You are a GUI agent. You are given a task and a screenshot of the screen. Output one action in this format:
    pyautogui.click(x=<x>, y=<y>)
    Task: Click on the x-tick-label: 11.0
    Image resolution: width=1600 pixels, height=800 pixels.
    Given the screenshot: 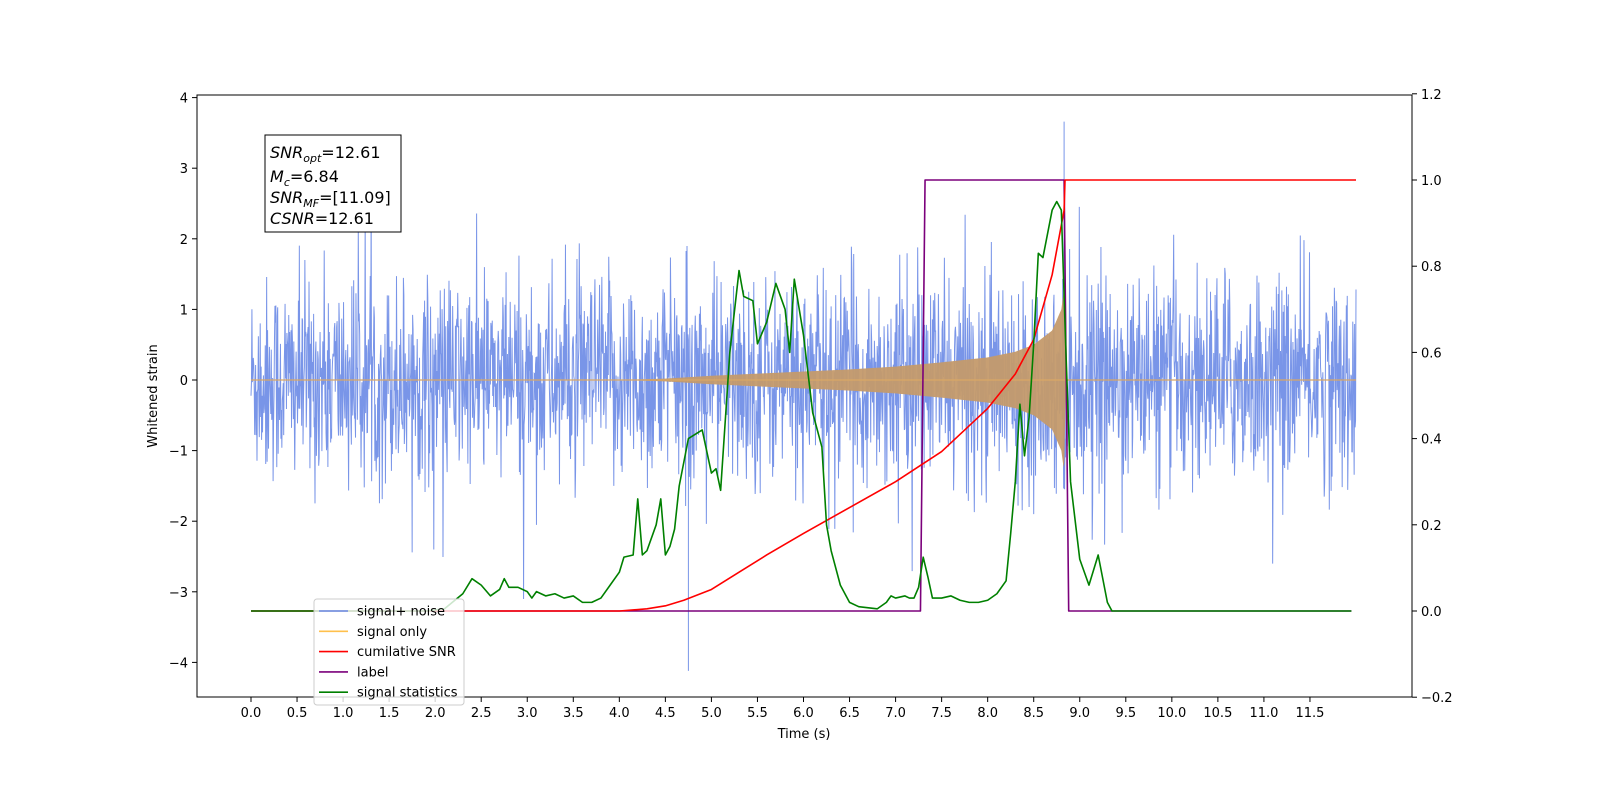 What is the action you would take?
    pyautogui.click(x=1263, y=713)
    